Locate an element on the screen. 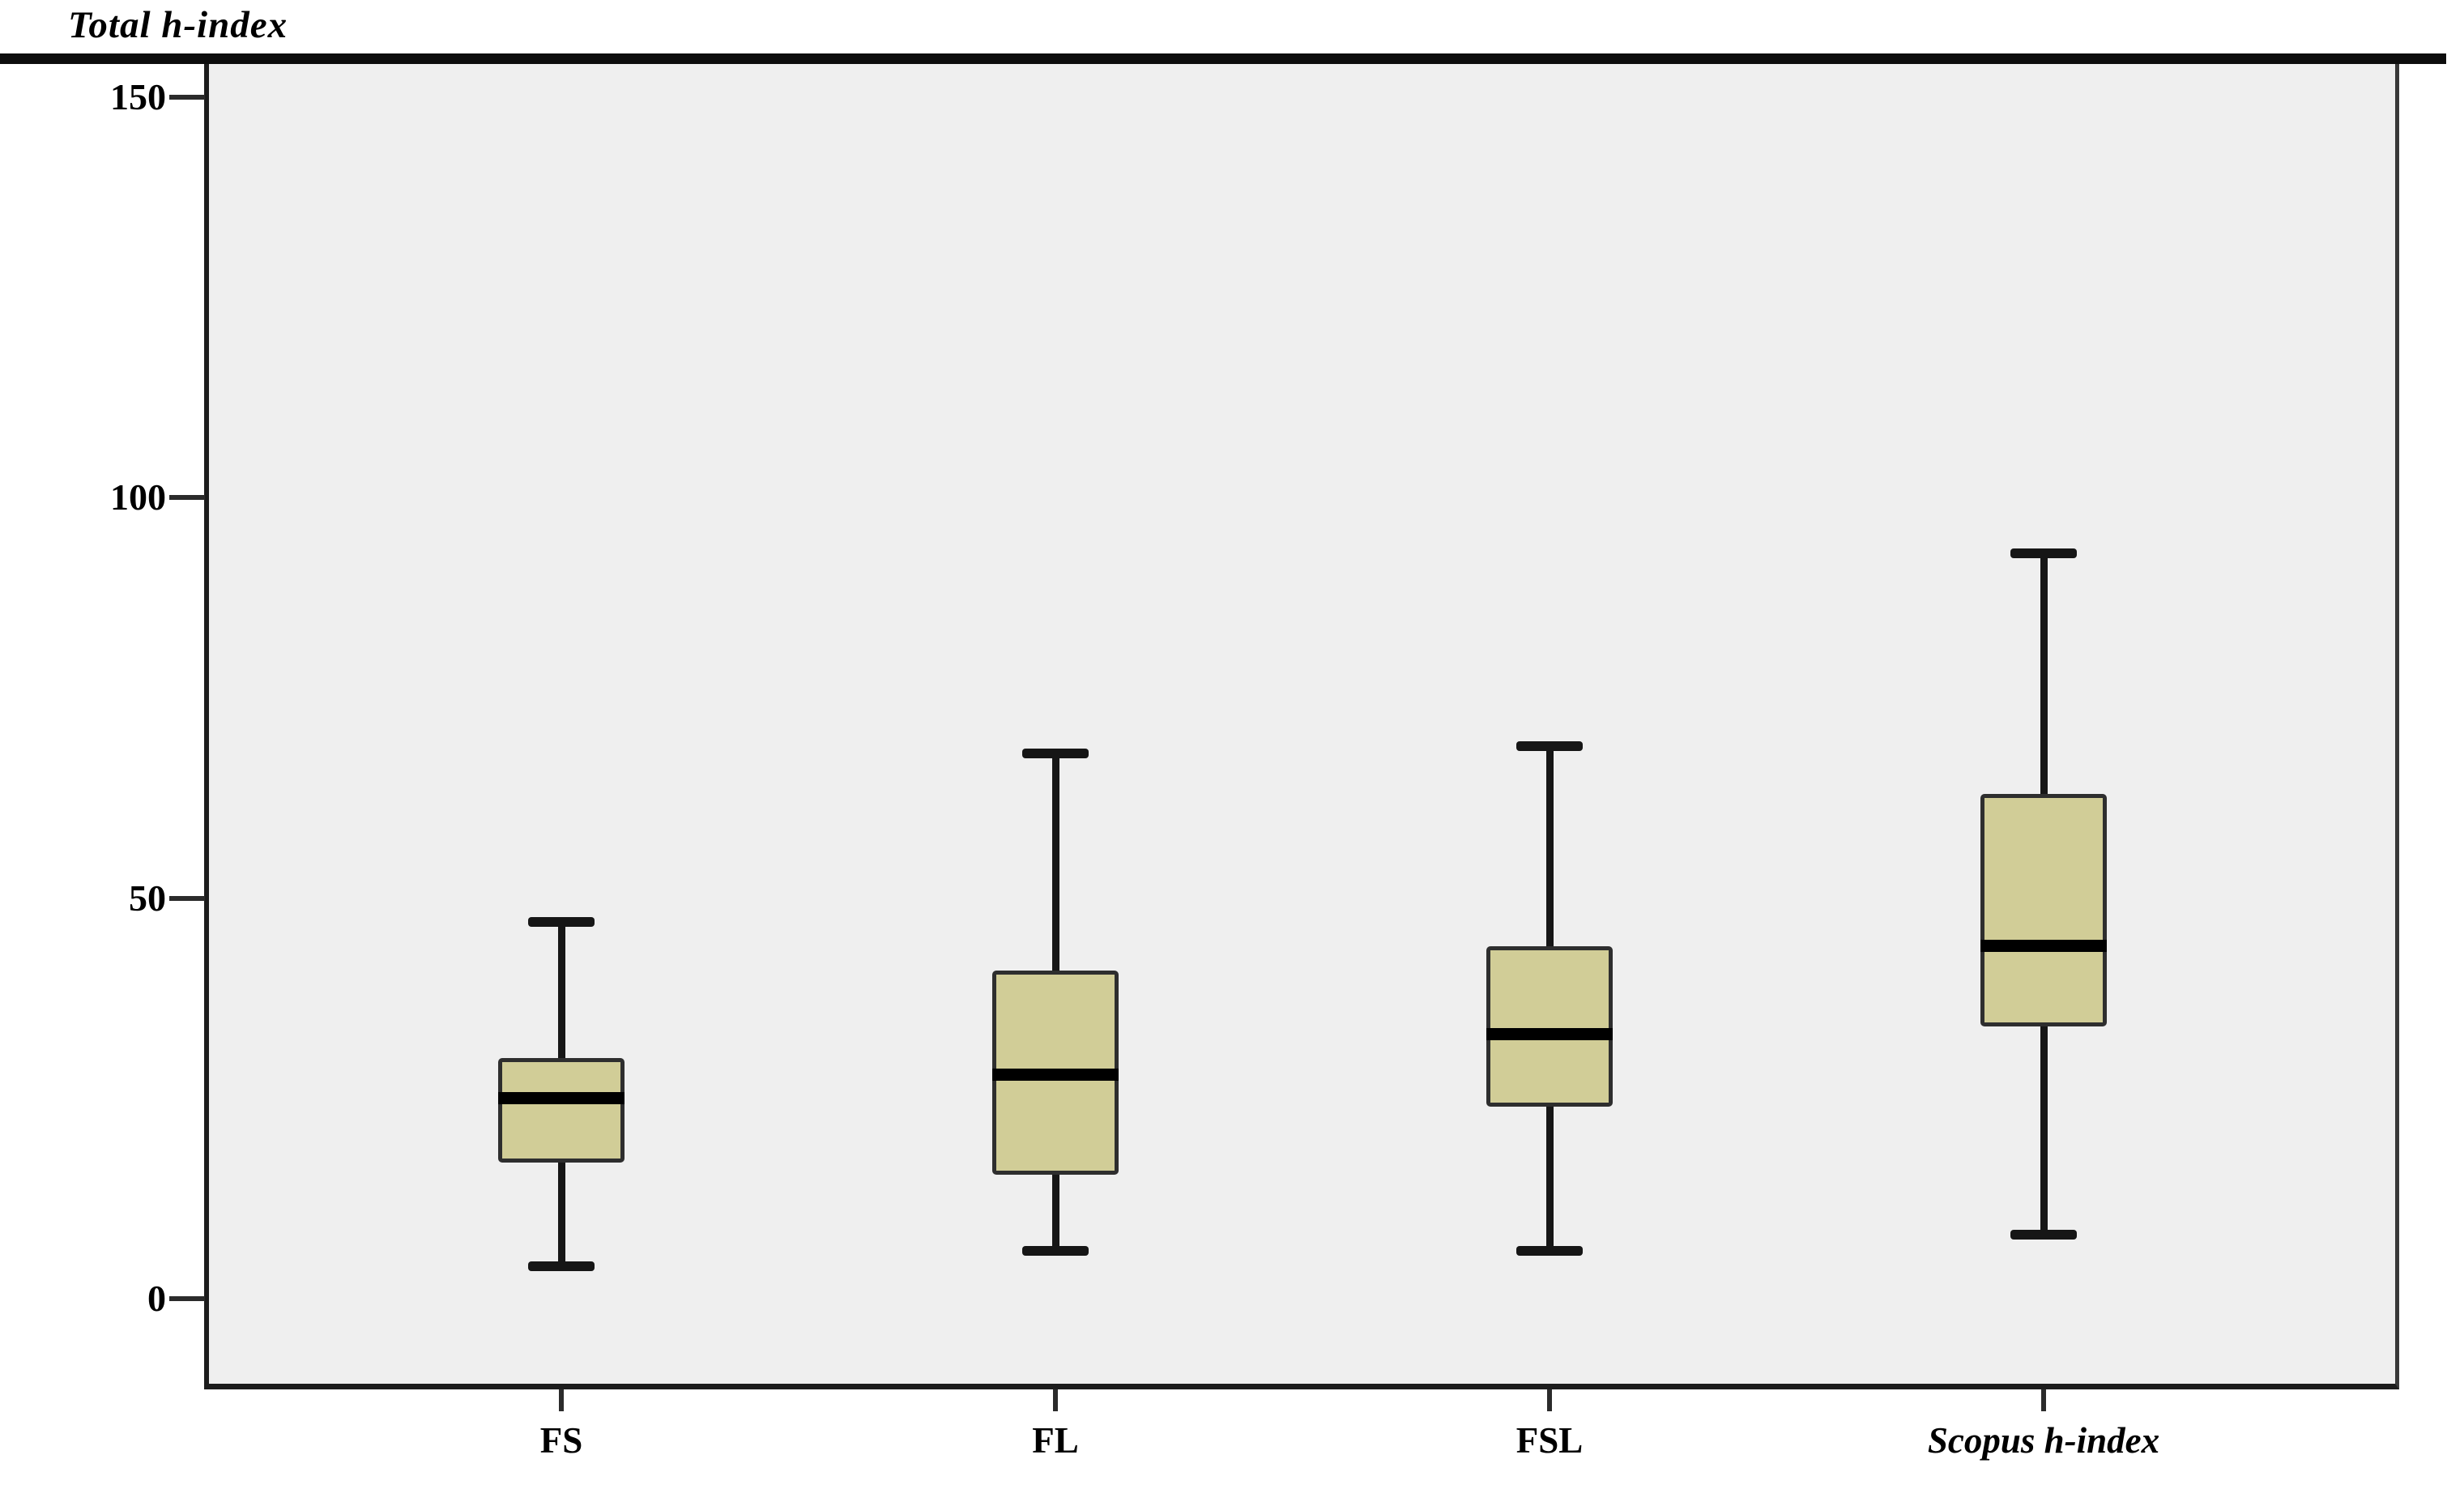 Image resolution: width=2464 pixels, height=1485 pixels. x-tick-label: Scopus h-index is located at coordinates (2043, 1440).